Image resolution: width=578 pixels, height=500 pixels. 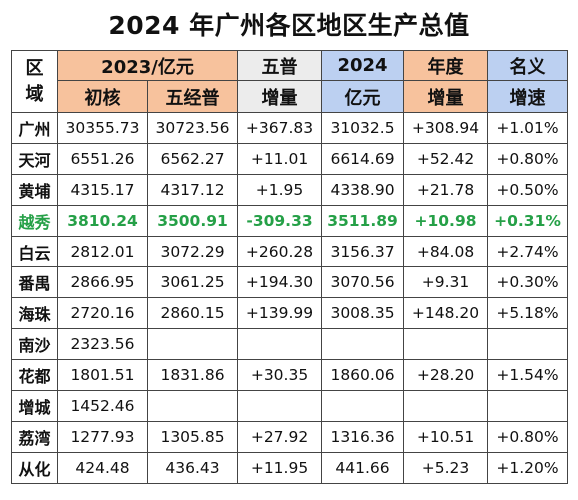 What do you see at coordinates (102, 96) in the screenshot?
I see `header-initial: 初核` at bounding box center [102, 96].